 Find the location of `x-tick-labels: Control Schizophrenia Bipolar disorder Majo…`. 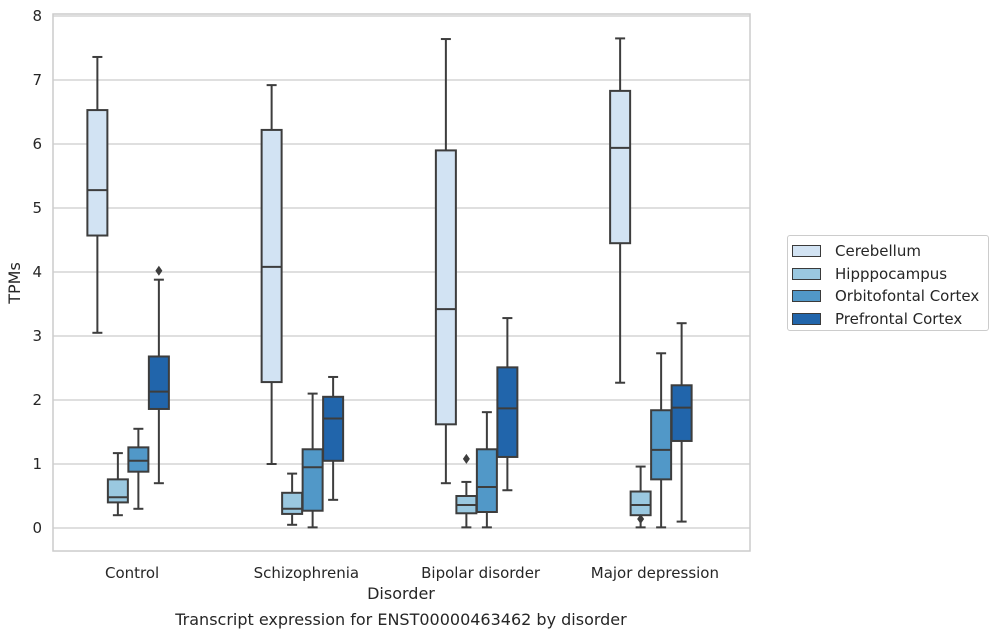

x-tick-labels: Control Schizophrenia Bipolar disorder Majo… is located at coordinates (412, 573).